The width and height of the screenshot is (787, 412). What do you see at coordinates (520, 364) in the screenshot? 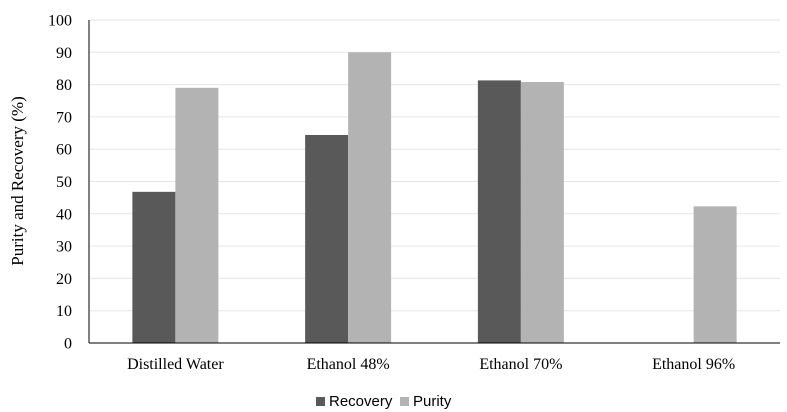
I see `x-tick-label: Ethanol 70%` at bounding box center [520, 364].